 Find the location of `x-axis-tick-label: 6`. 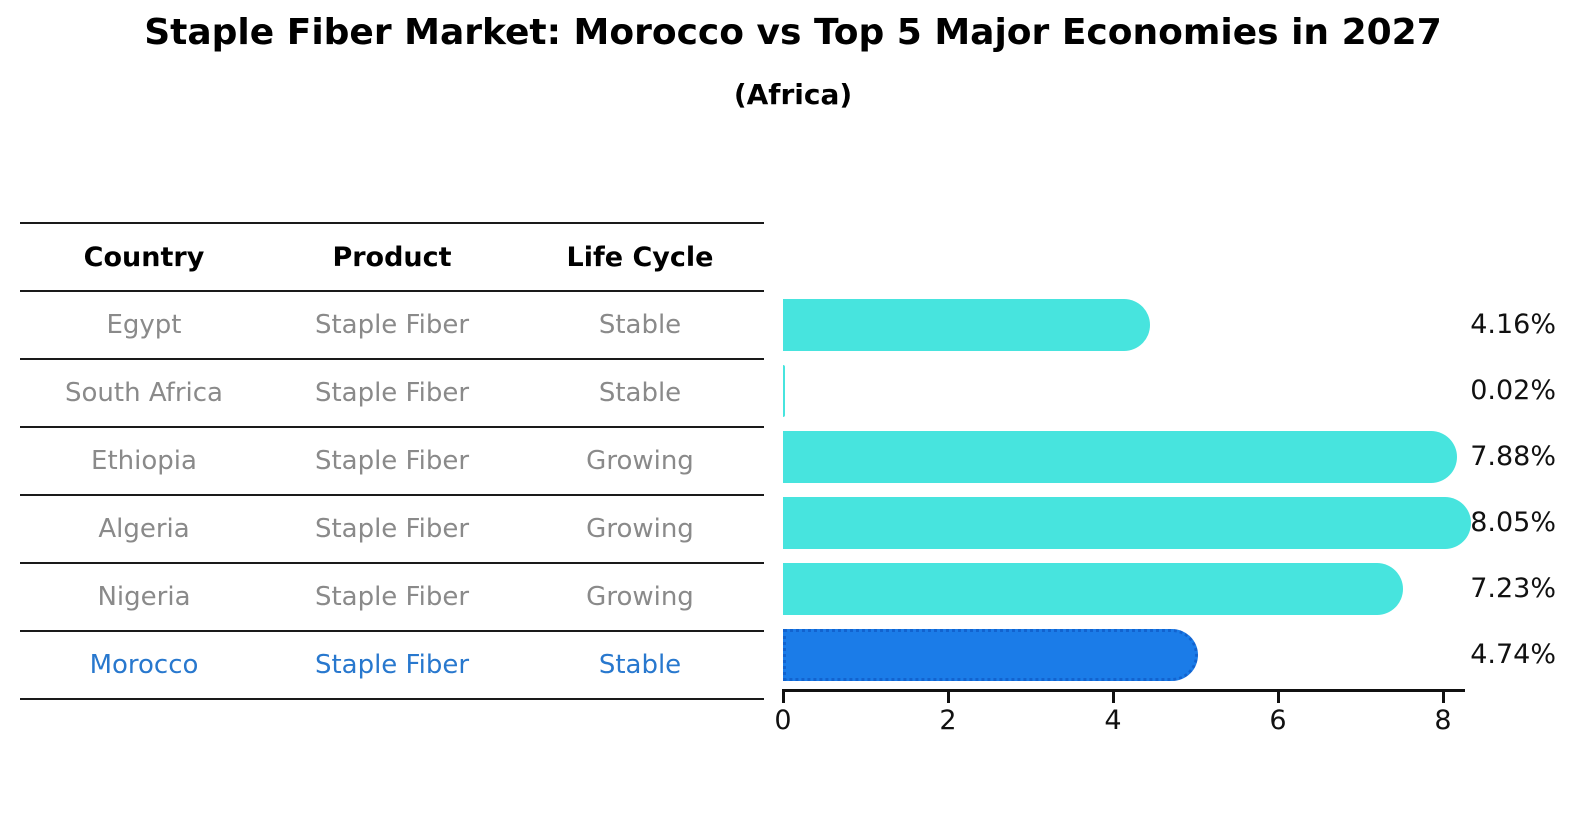

x-axis-tick-label: 6 is located at coordinates (1278, 720).